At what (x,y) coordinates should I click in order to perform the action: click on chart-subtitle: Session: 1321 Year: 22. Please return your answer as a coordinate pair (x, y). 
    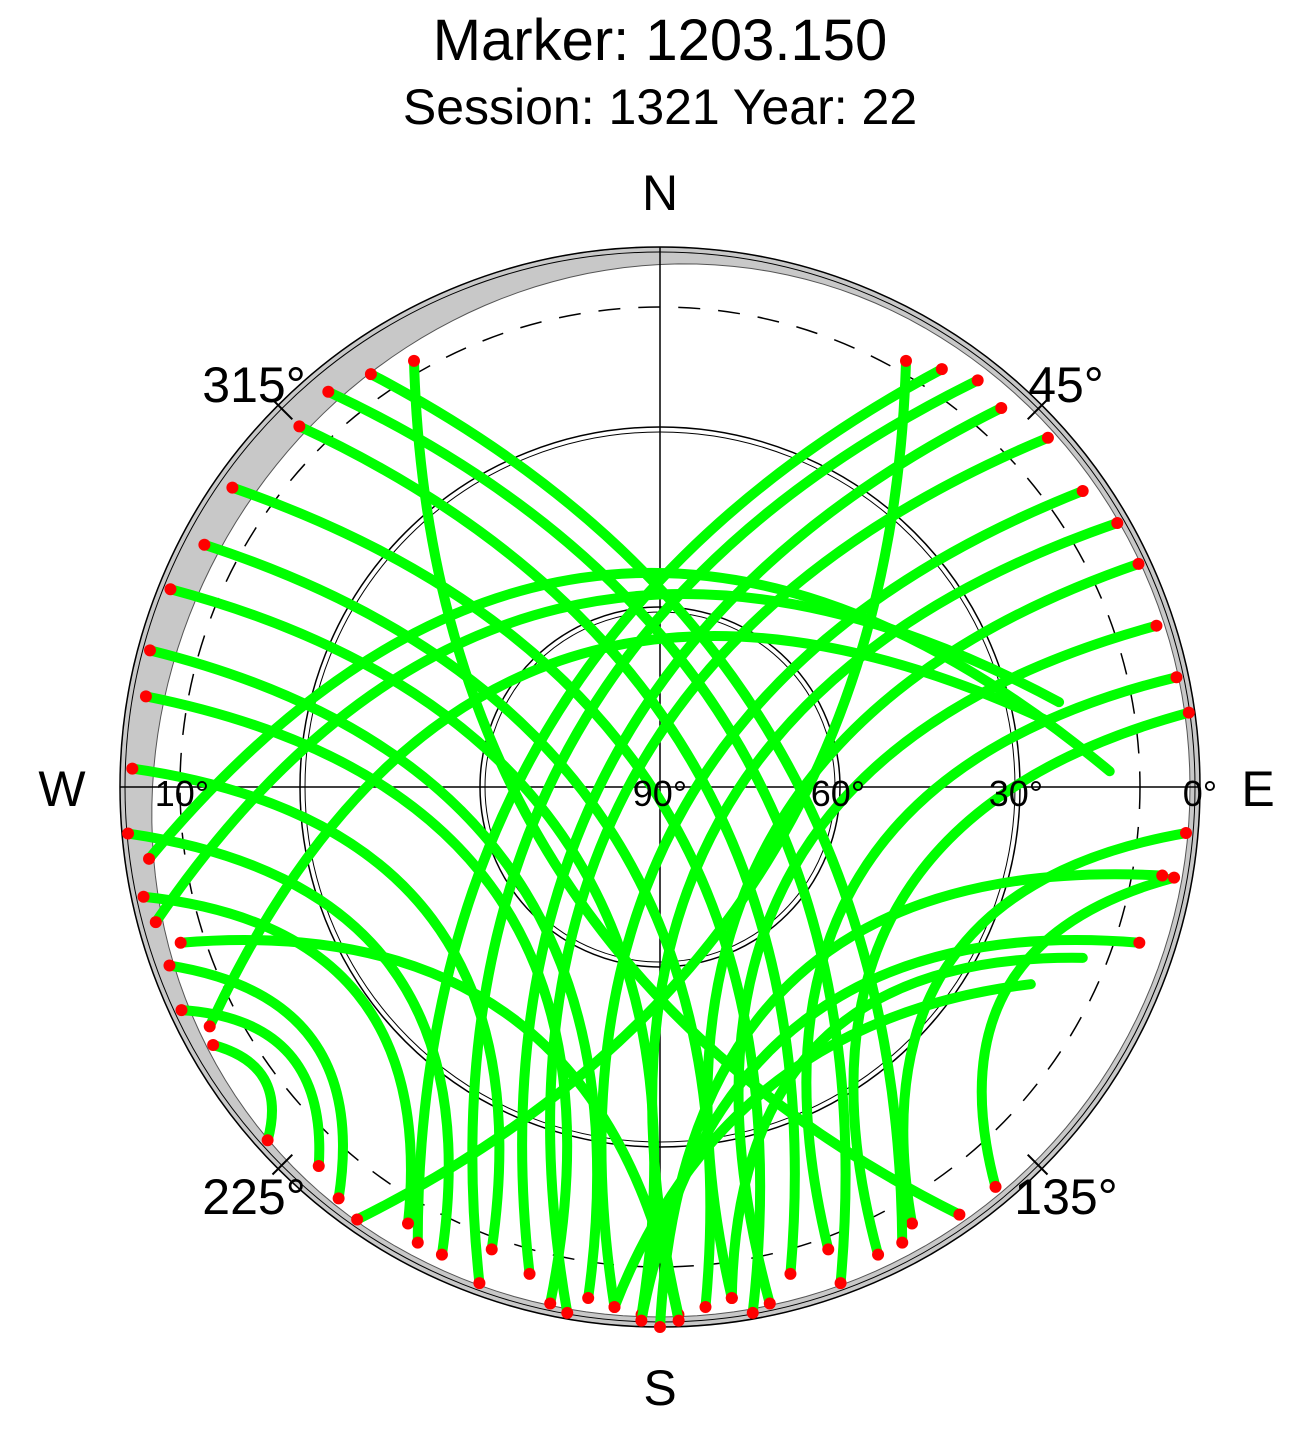
    Looking at the image, I should click on (660, 107).